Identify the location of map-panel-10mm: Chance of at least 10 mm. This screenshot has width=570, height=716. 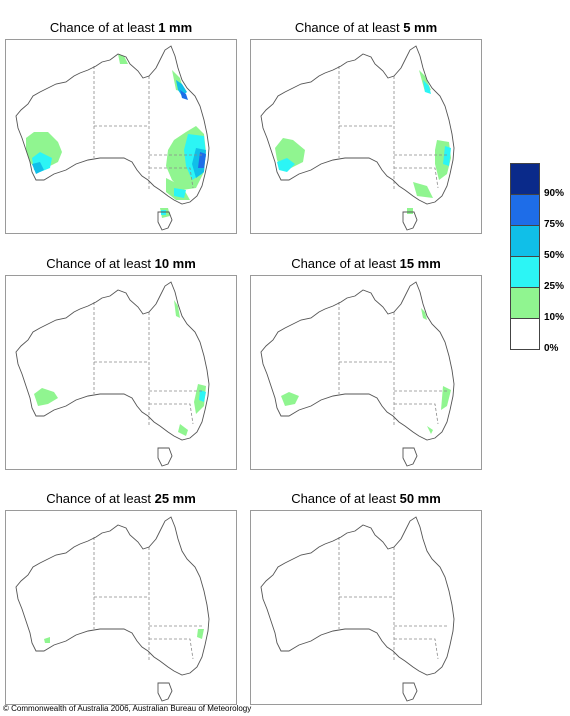
(121, 362).